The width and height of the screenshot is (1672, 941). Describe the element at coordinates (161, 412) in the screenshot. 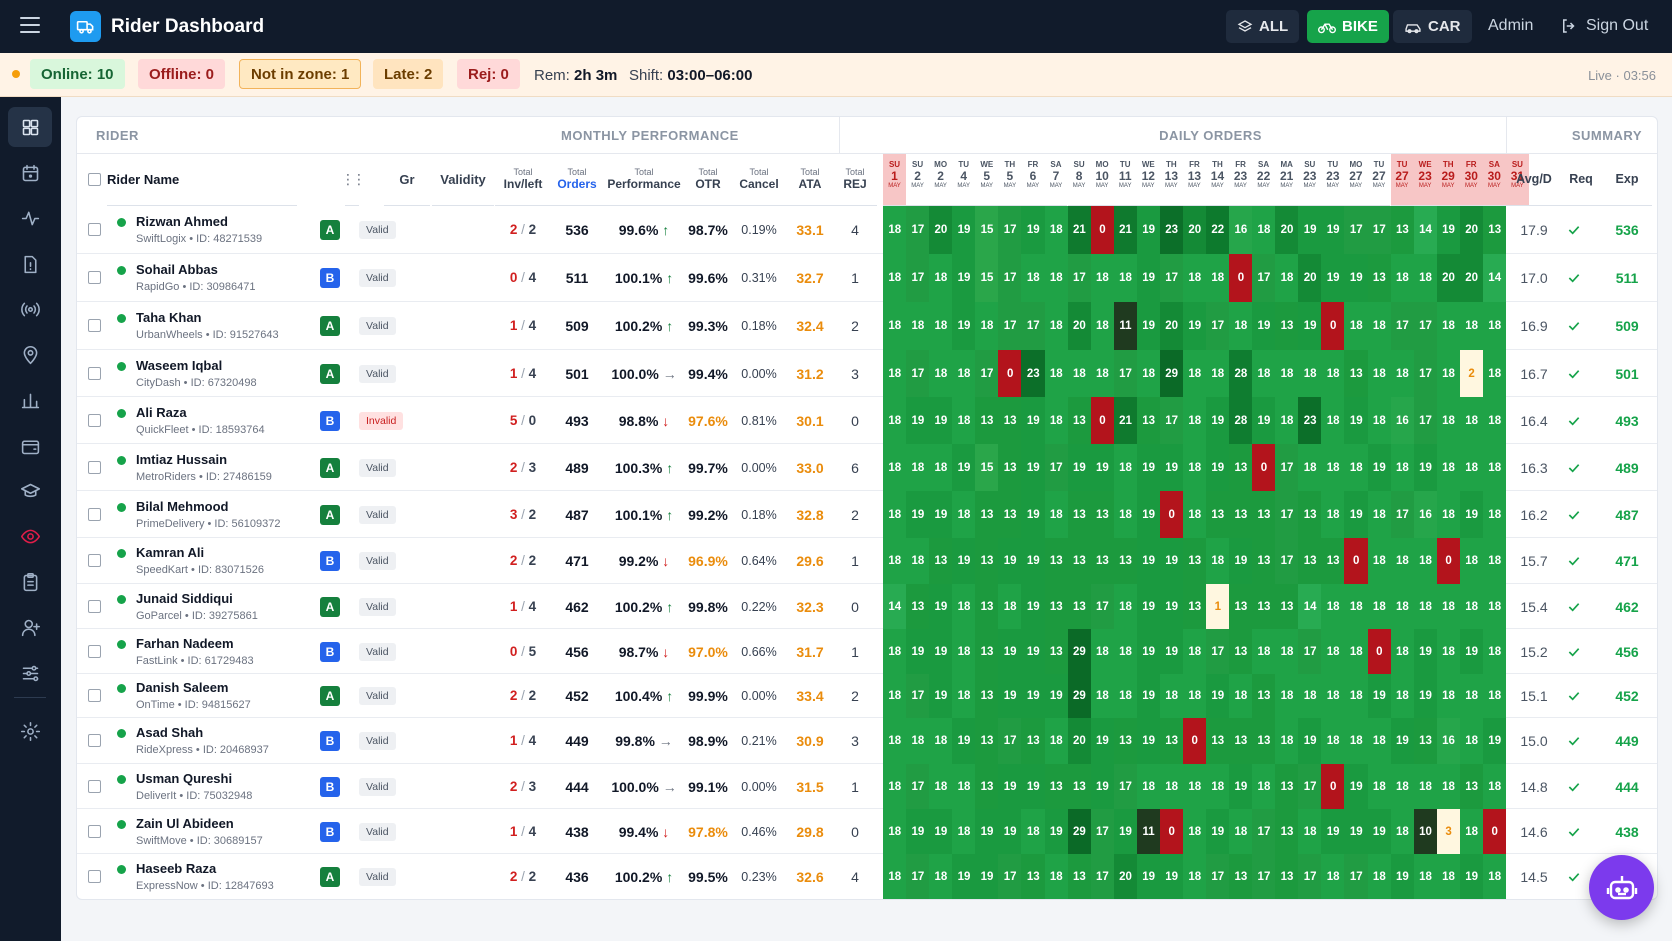

I see `rider-name: Ali Raza` at that location.